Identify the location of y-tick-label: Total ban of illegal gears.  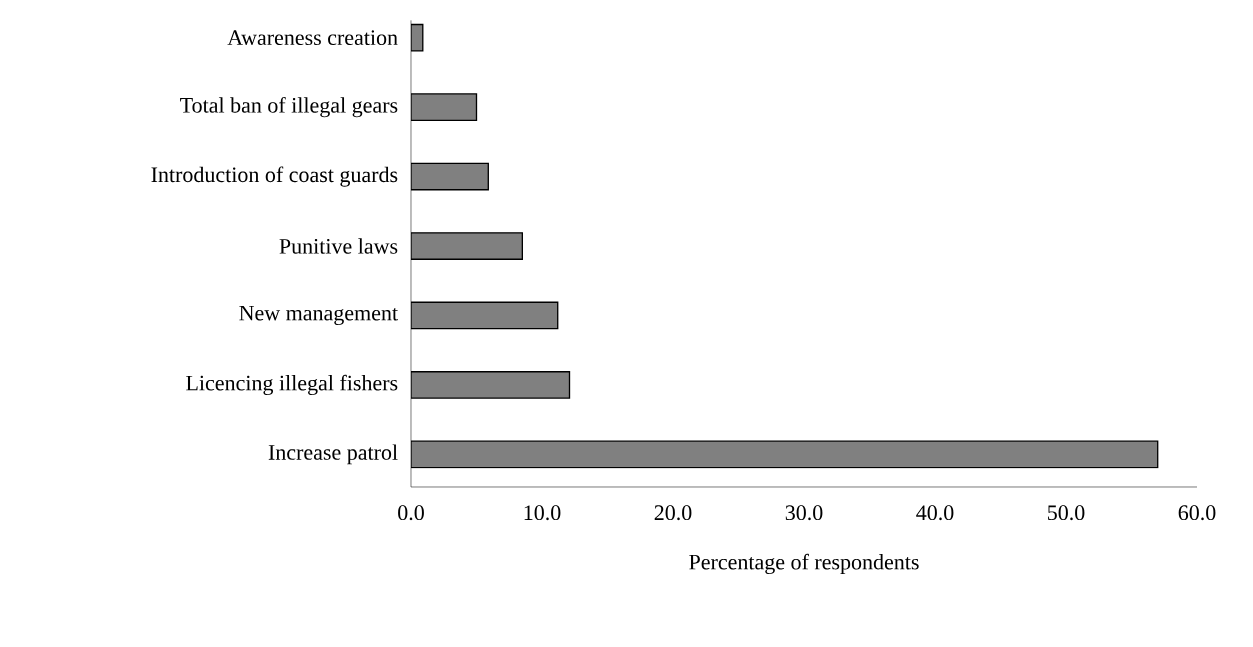
(289, 107).